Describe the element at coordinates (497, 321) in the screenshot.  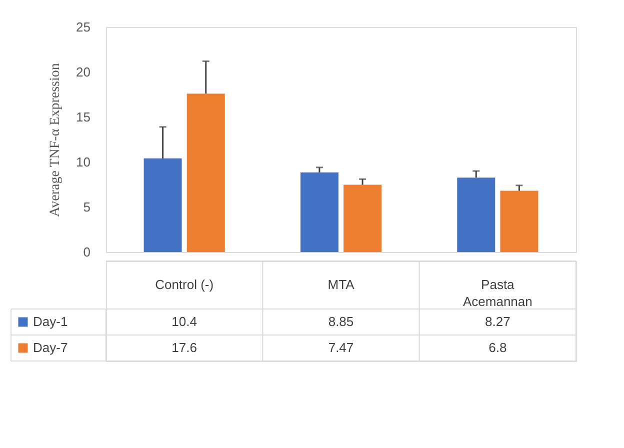
I see `data-label: 8.27` at that location.